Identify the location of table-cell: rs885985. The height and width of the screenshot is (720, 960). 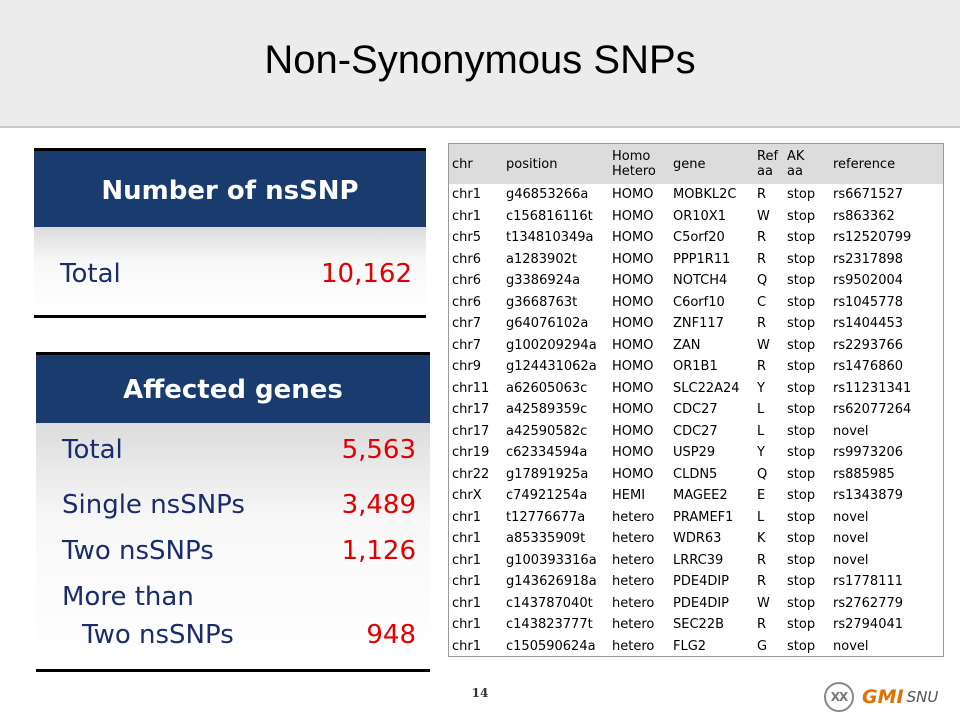
(864, 474).